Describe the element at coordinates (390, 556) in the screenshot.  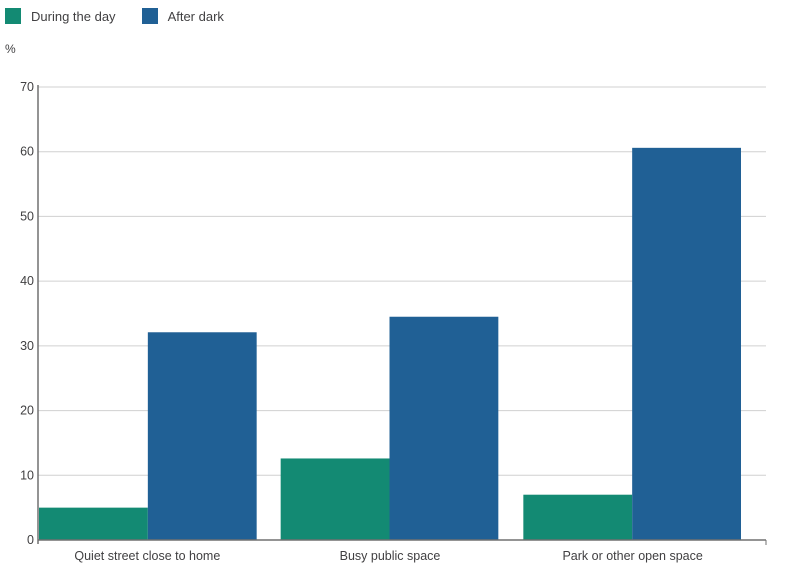
I see `x-tick-label-2: Busy public space` at that location.